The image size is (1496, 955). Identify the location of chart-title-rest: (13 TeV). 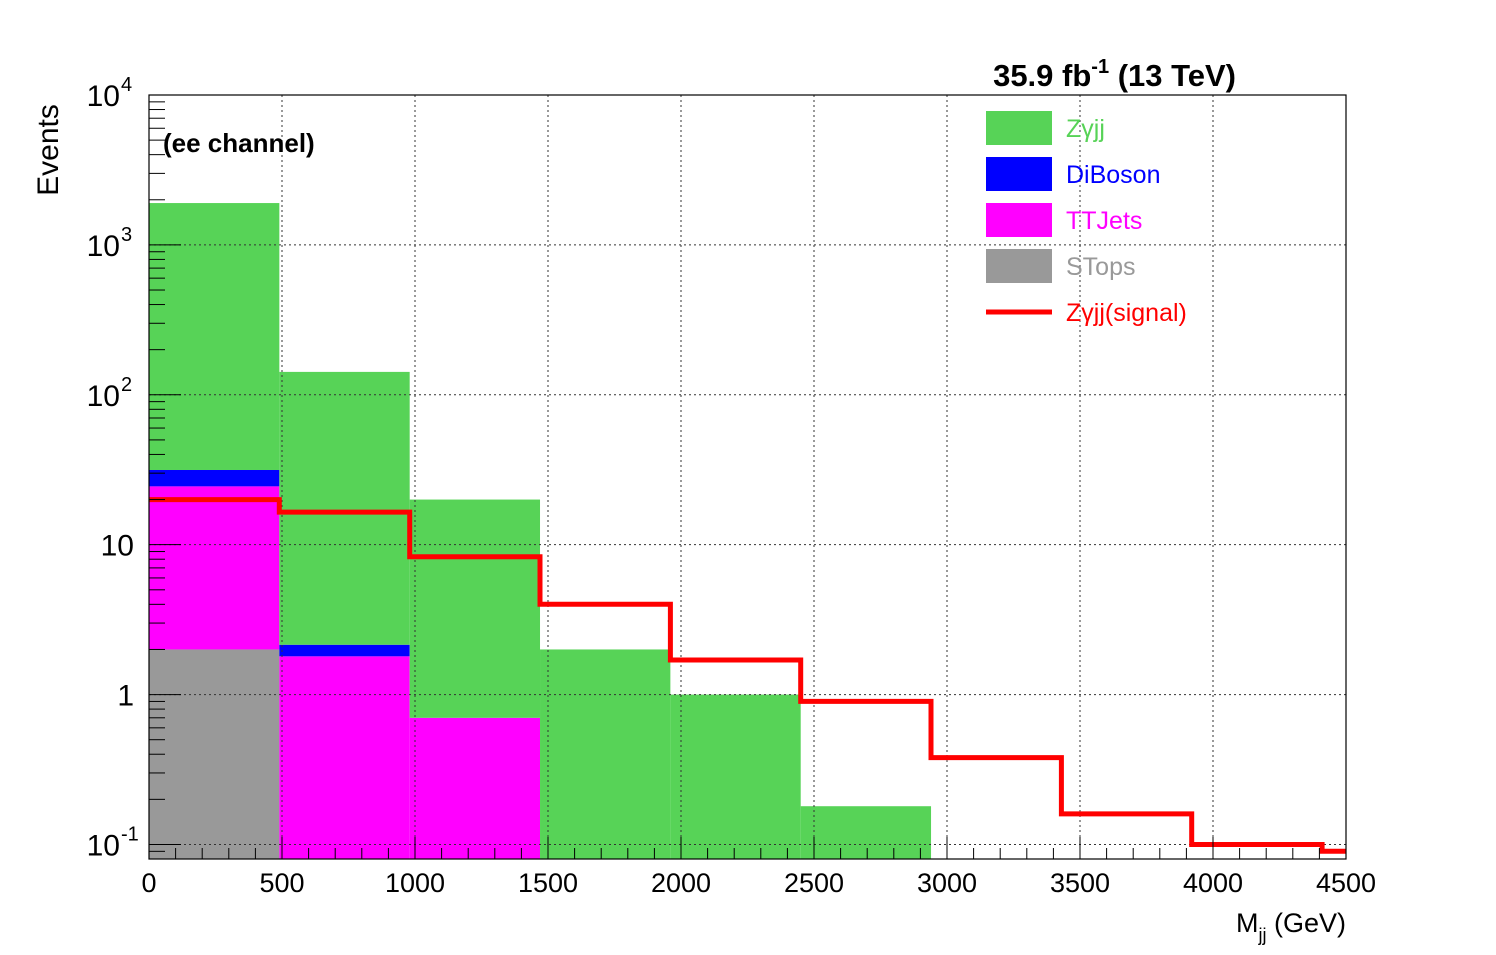
(1172, 75).